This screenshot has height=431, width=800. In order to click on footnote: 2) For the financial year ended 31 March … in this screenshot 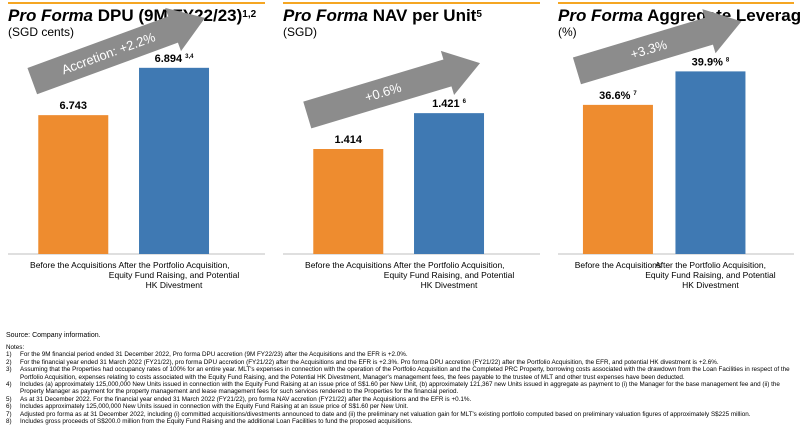, I will do `click(400, 362)`.